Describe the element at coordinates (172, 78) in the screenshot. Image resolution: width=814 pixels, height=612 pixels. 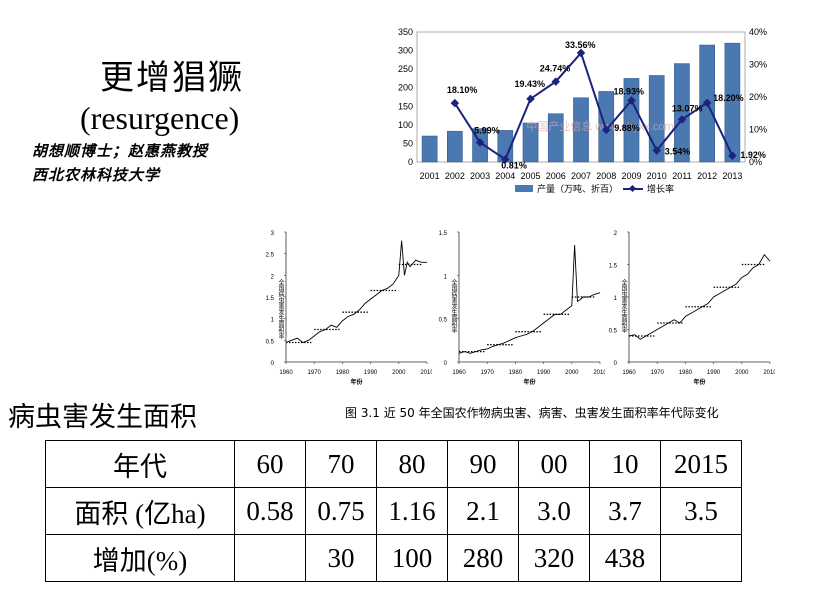
I see `slide-title: 更增猖獗` at that location.